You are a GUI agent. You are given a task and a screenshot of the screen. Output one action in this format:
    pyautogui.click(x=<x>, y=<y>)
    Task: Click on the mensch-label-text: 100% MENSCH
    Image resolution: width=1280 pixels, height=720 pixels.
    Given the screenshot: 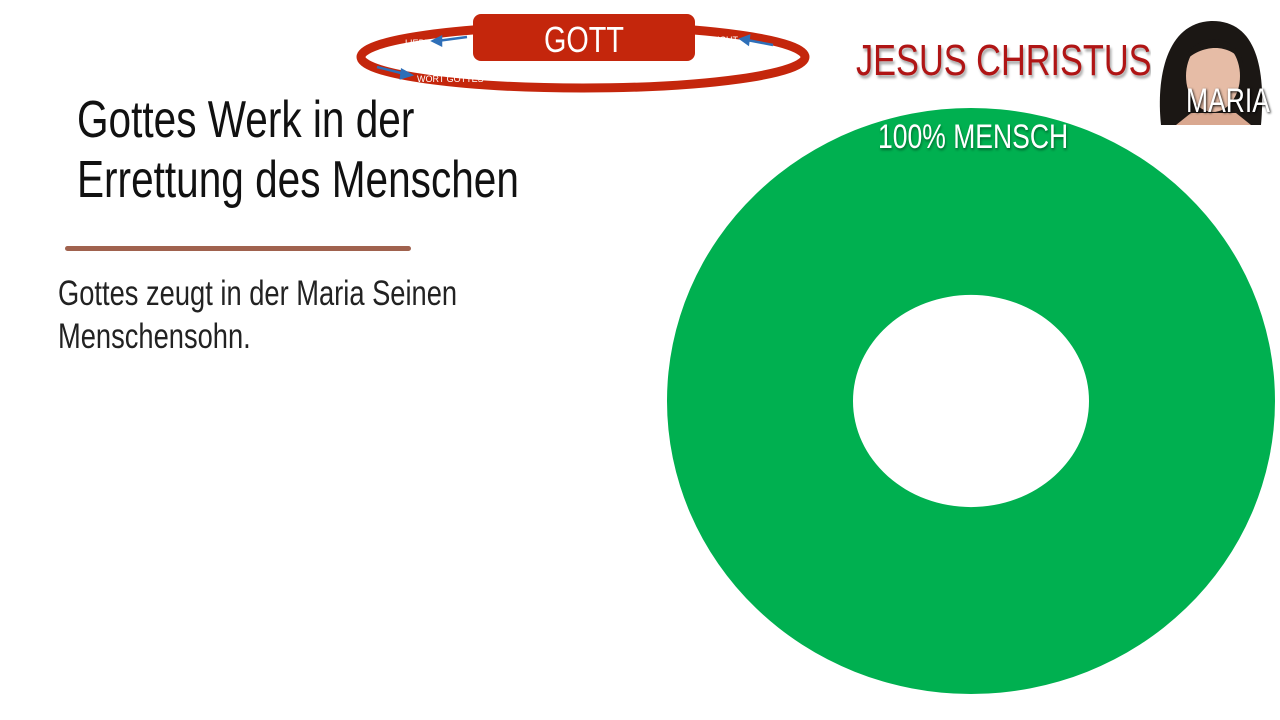 What is the action you would take?
    pyautogui.click(x=973, y=137)
    